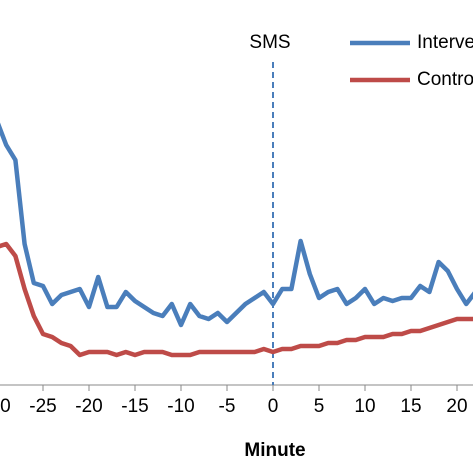 This screenshot has width=473, height=473. What do you see at coordinates (445, 42) in the screenshot?
I see `legend-label: Intervention` at bounding box center [445, 42].